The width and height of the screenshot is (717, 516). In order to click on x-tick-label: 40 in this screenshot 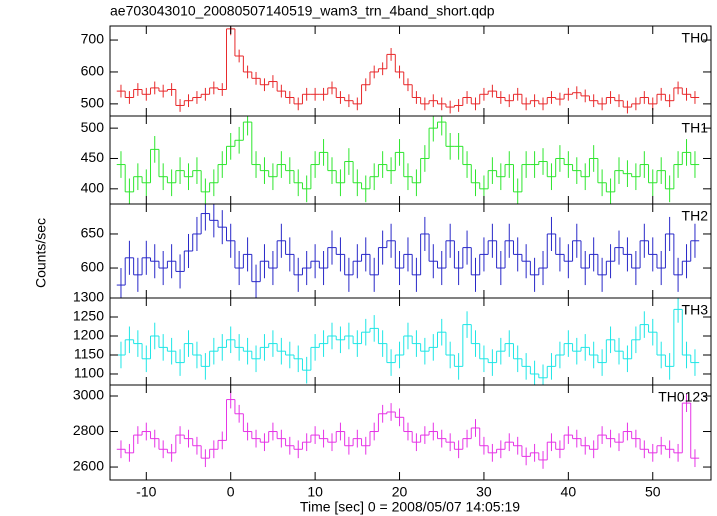, I will do `click(569, 492)`.